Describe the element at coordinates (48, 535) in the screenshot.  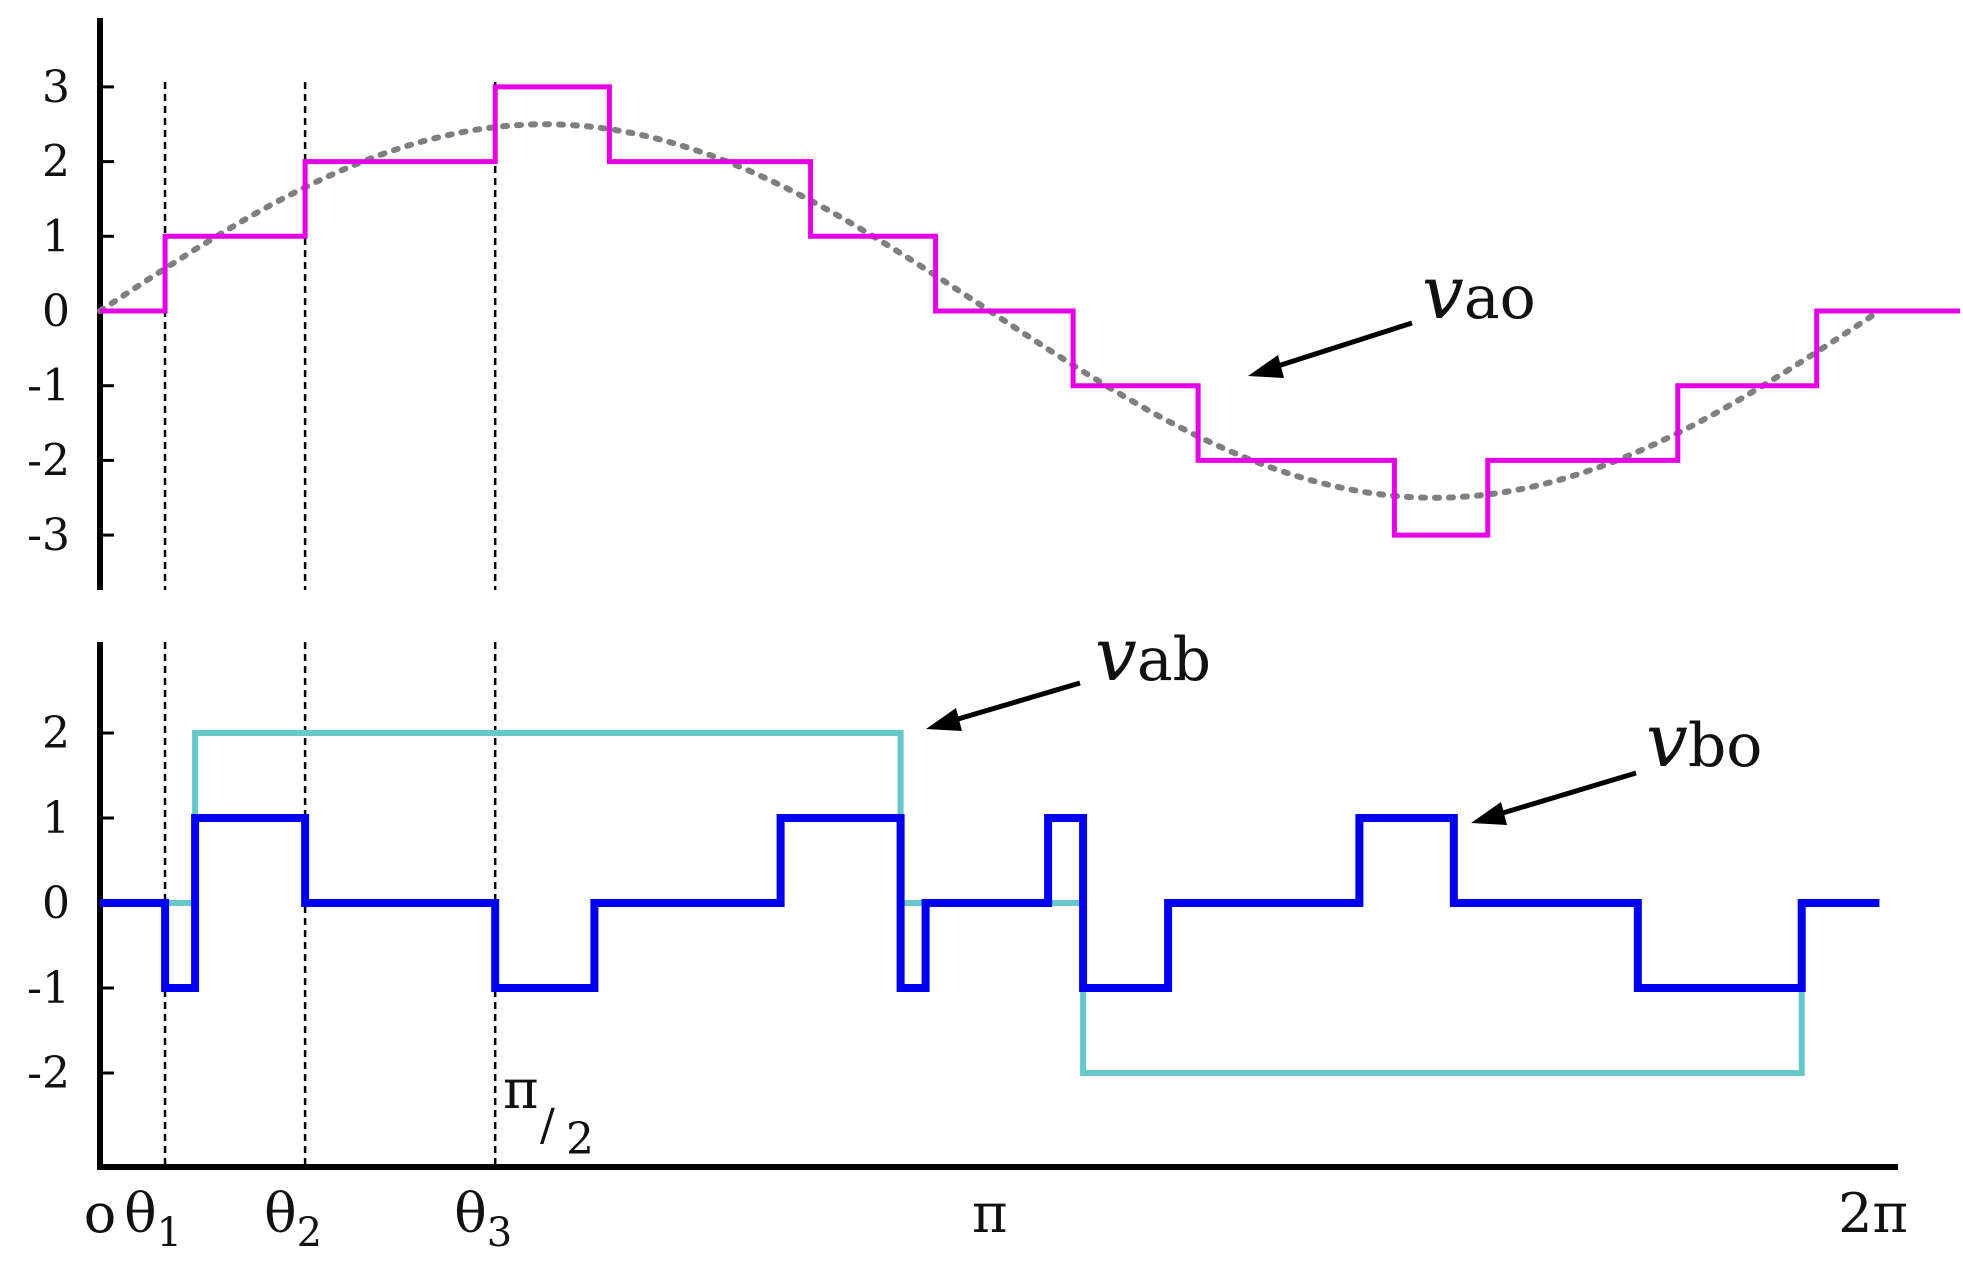
I see `top-y-tick-label: -3` at that location.